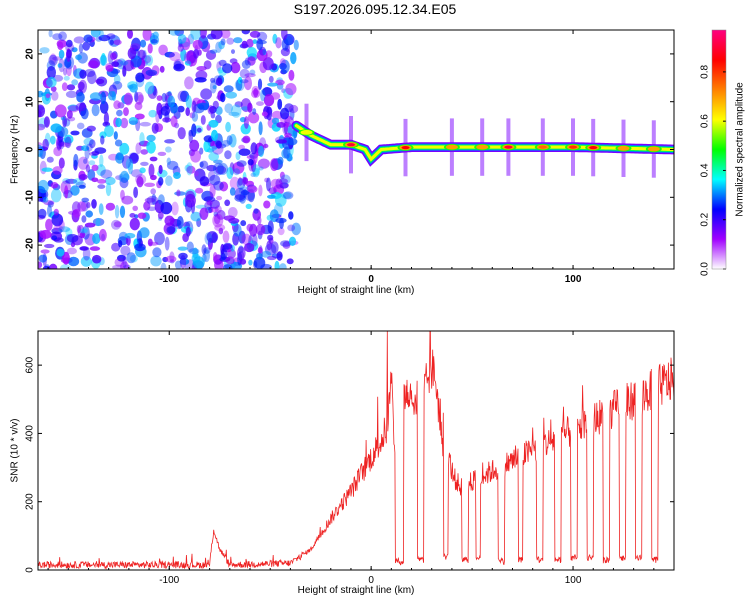  What do you see at coordinates (30, 102) in the screenshot?
I see `spectrogram-ytick-label: 10` at bounding box center [30, 102].